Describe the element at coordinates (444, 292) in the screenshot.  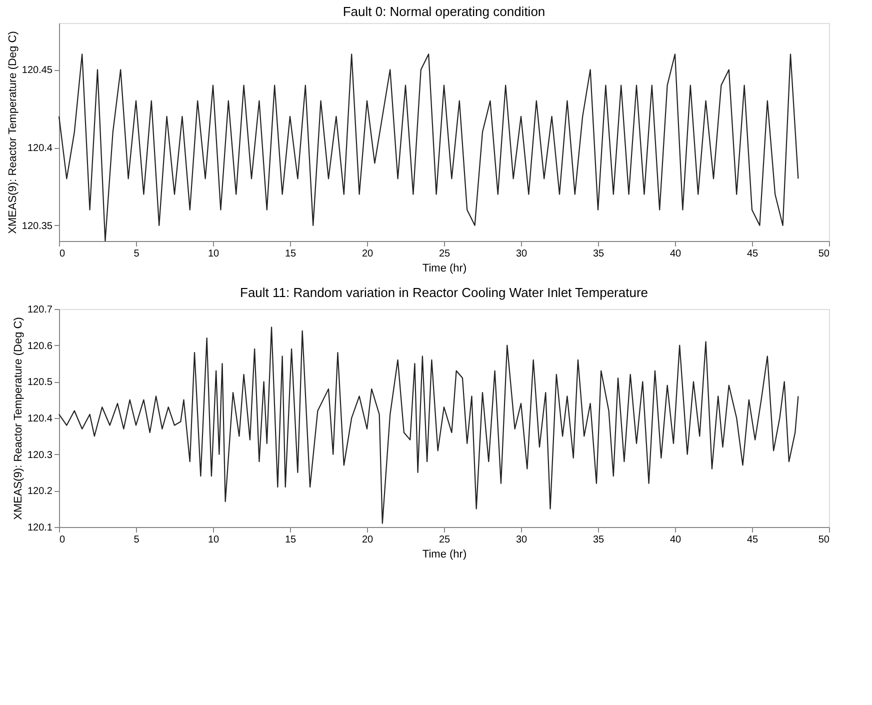
I see `chart-title: Fault 11: Random variation in Reactor Cooling Water Inlet Temperature` at that location.